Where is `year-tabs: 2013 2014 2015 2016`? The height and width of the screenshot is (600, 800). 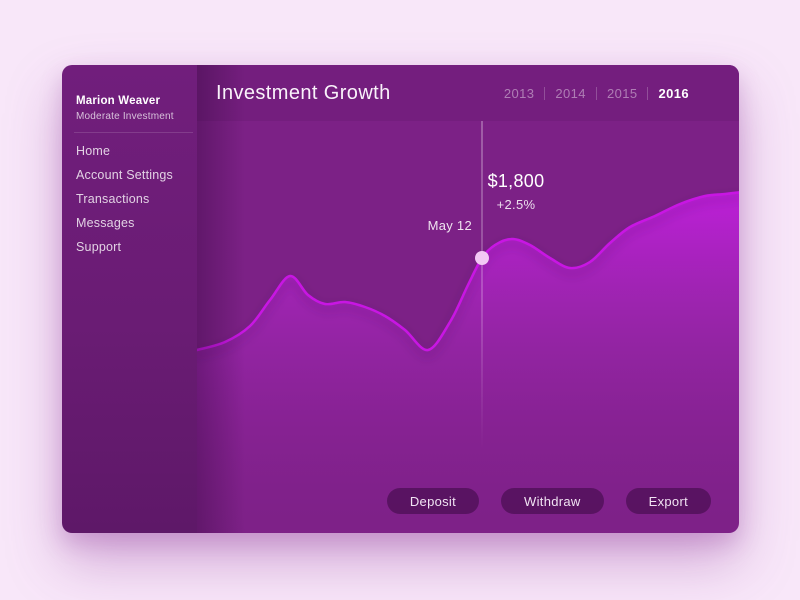
year-tabs: 2013 2014 2015 2016 is located at coordinates (596, 93).